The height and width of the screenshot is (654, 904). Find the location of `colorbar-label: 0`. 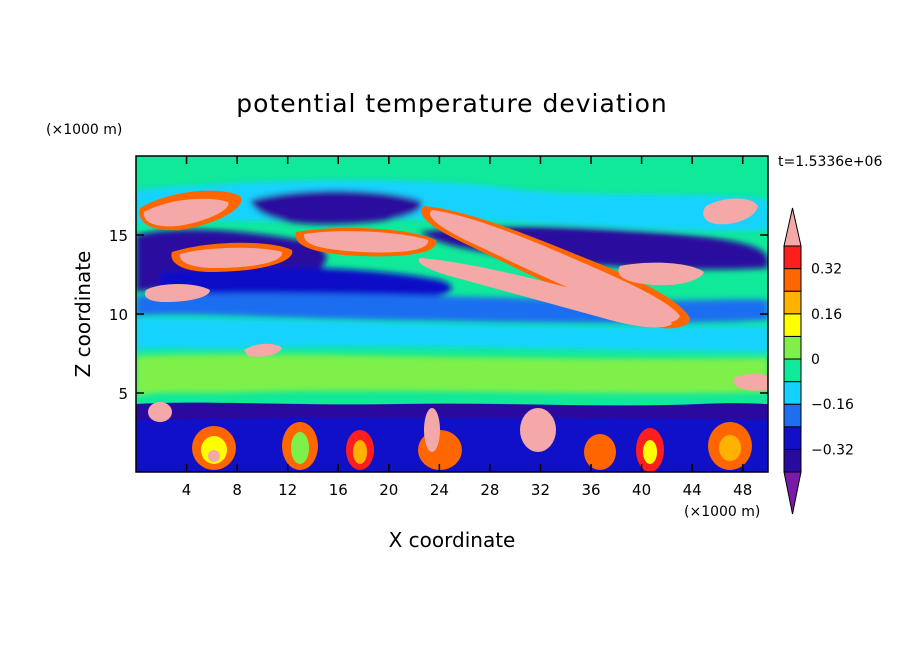

colorbar-label: 0 is located at coordinates (815, 360).